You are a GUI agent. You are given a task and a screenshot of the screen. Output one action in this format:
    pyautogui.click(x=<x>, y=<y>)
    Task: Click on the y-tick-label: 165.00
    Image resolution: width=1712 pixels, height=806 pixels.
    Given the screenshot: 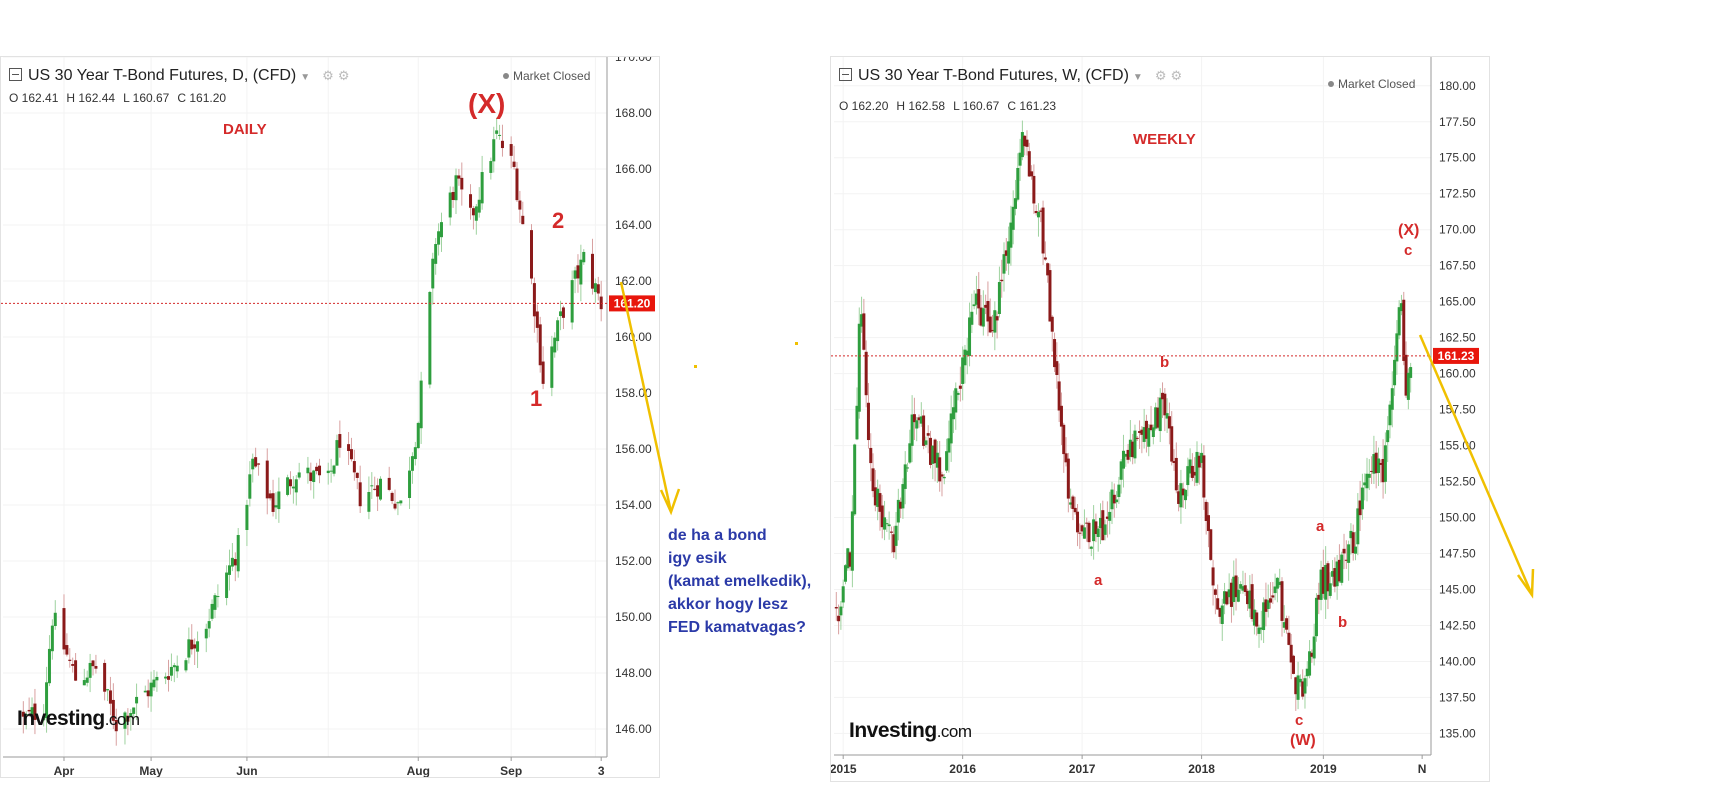 What is the action you would take?
    pyautogui.click(x=1457, y=302)
    